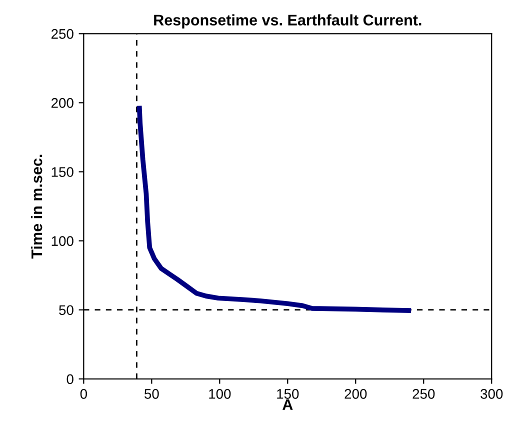  Describe the element at coordinates (288, 21) in the screenshot. I see `chart-title: Responsetime vs. Earthfault Current.` at that location.